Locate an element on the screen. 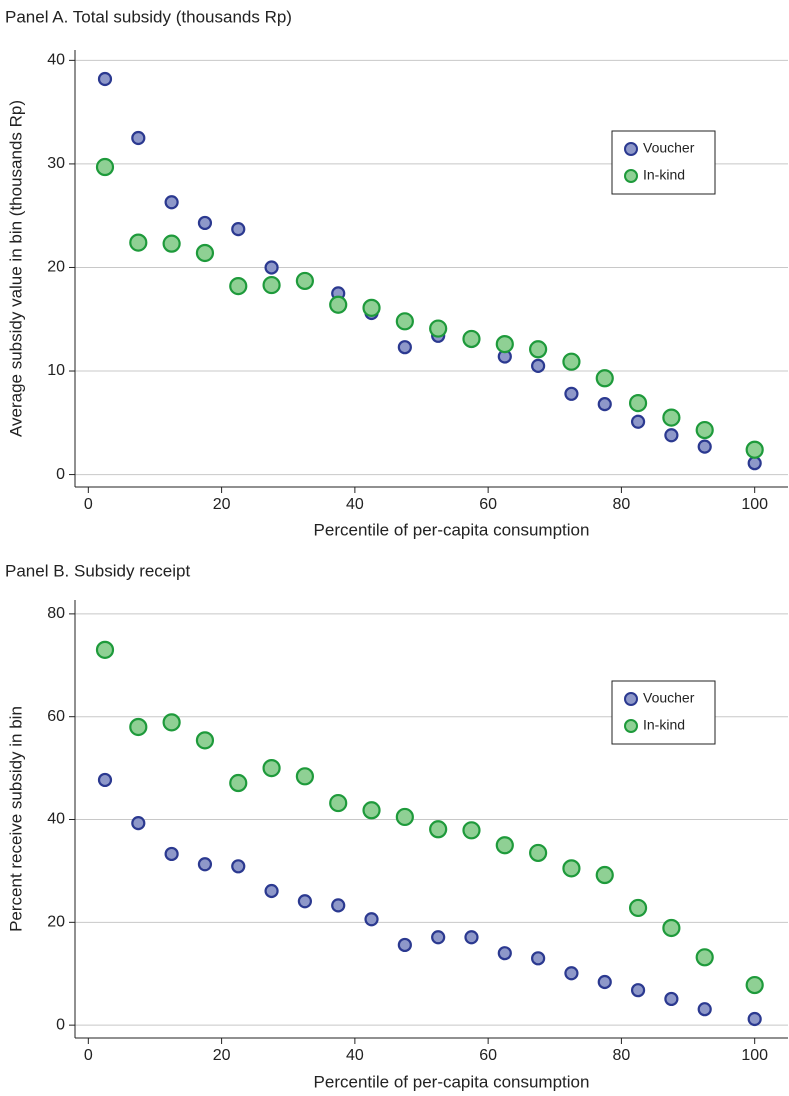 This screenshot has height=1096, width=789. y-tick-label: 60 is located at coordinates (56, 716).